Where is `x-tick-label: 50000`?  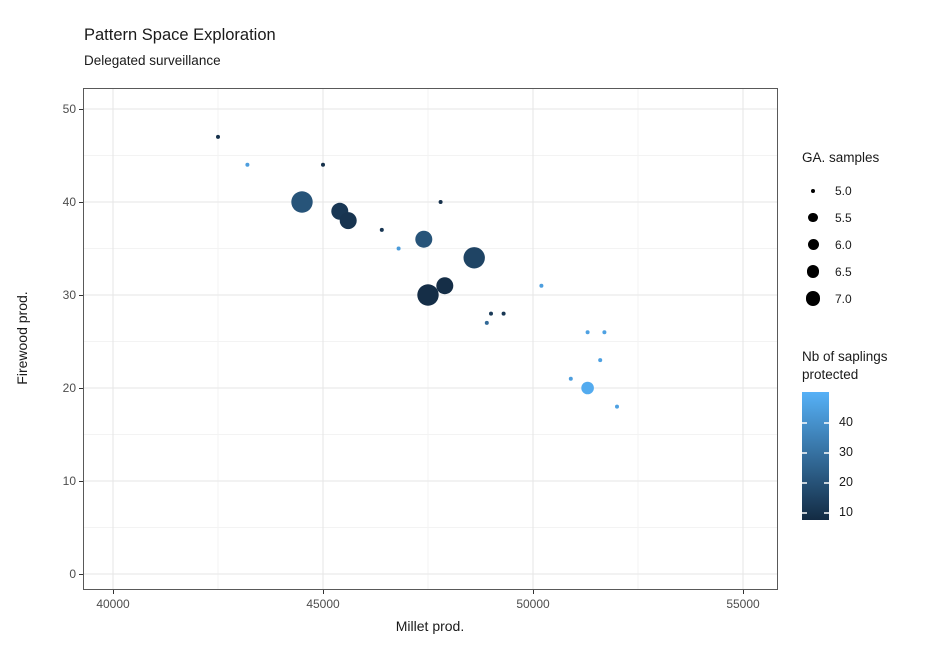
x-tick-label: 50000 is located at coordinates (533, 604).